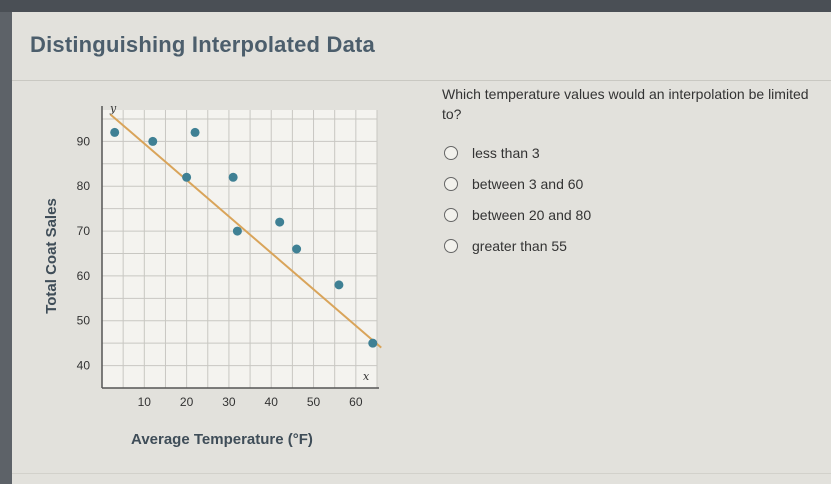  What do you see at coordinates (356, 402) in the screenshot?
I see `x-tick-label: 60` at bounding box center [356, 402].